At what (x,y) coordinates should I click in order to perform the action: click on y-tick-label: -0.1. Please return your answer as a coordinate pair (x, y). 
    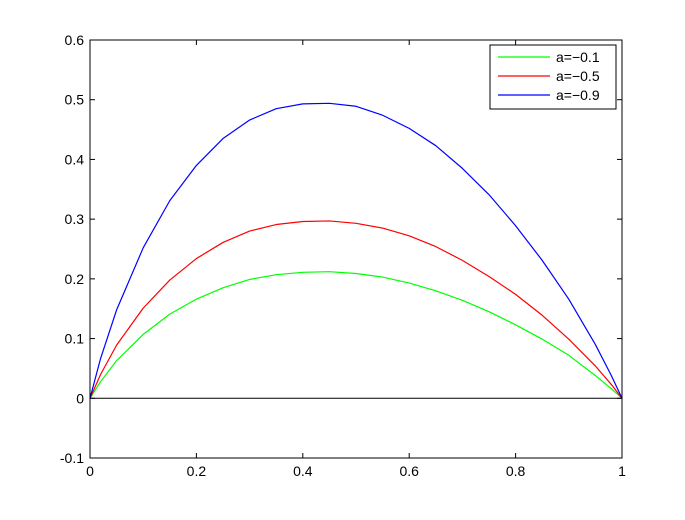
    Looking at the image, I should click on (72, 458).